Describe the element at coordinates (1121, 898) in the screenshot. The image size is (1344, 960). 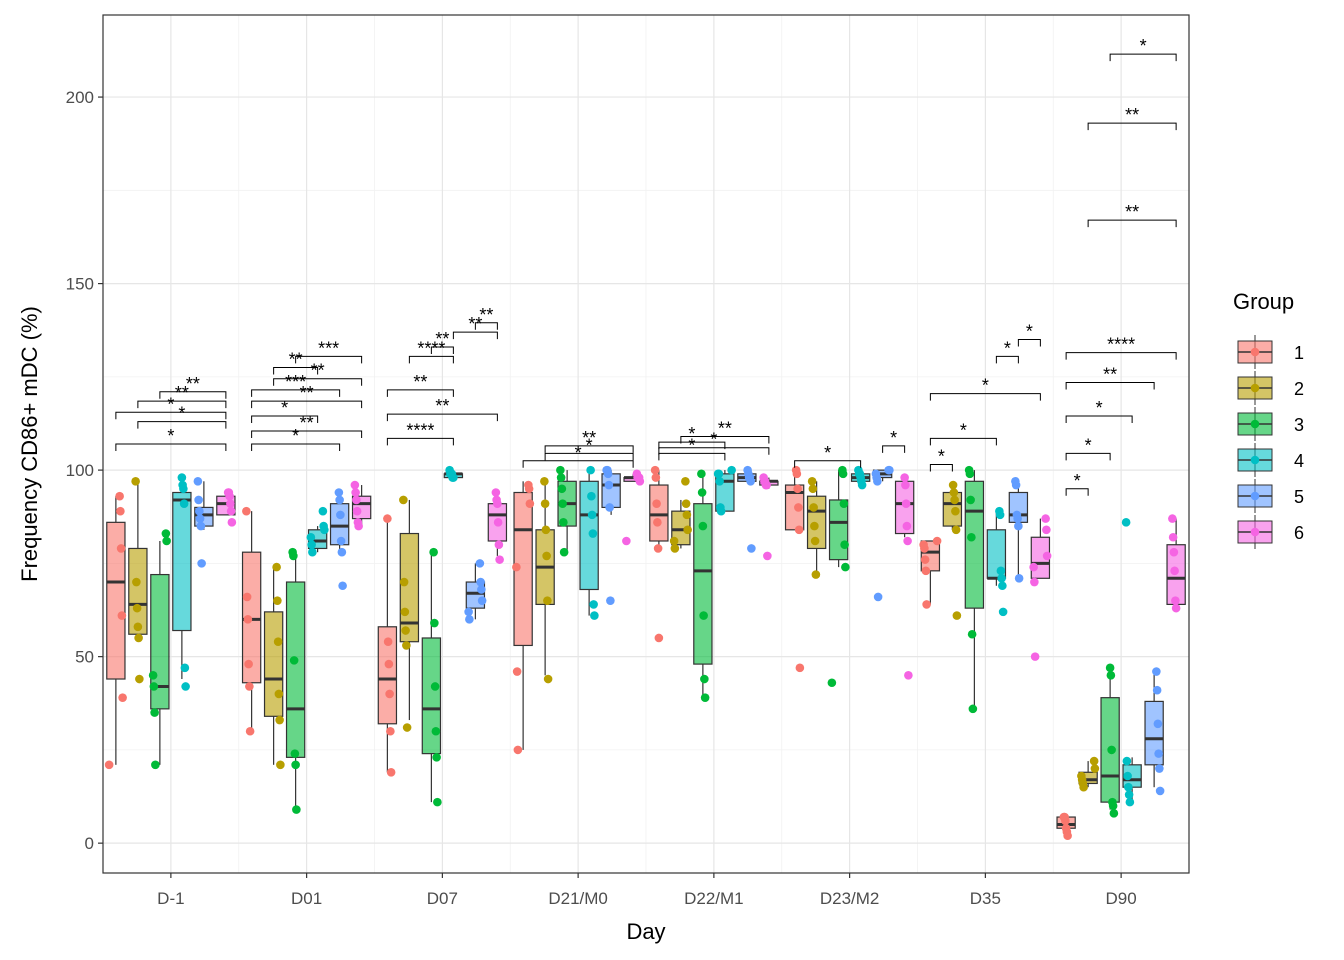
I see `x-tick-label: D90` at that location.